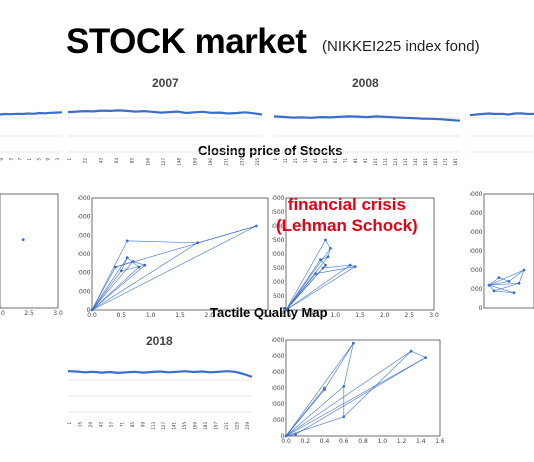 This screenshot has height=462, width=534. I want to click on x-tick-label: 91, so click(365, 161).